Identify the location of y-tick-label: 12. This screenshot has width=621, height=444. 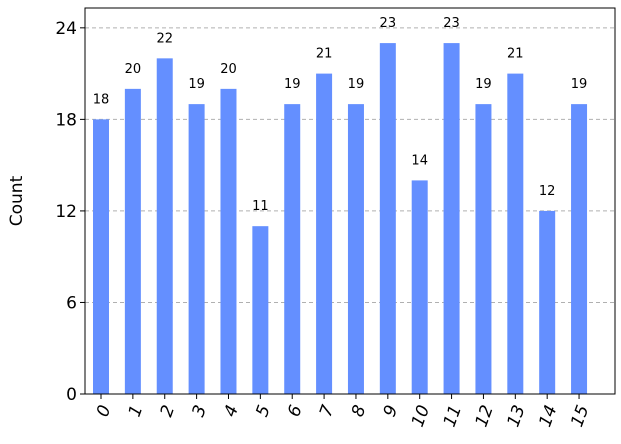
(66, 212).